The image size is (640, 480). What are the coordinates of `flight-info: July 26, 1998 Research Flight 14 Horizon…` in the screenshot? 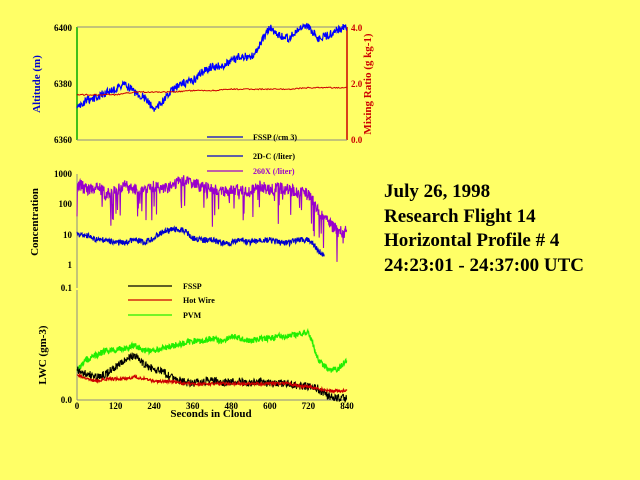 It's located at (484, 229).